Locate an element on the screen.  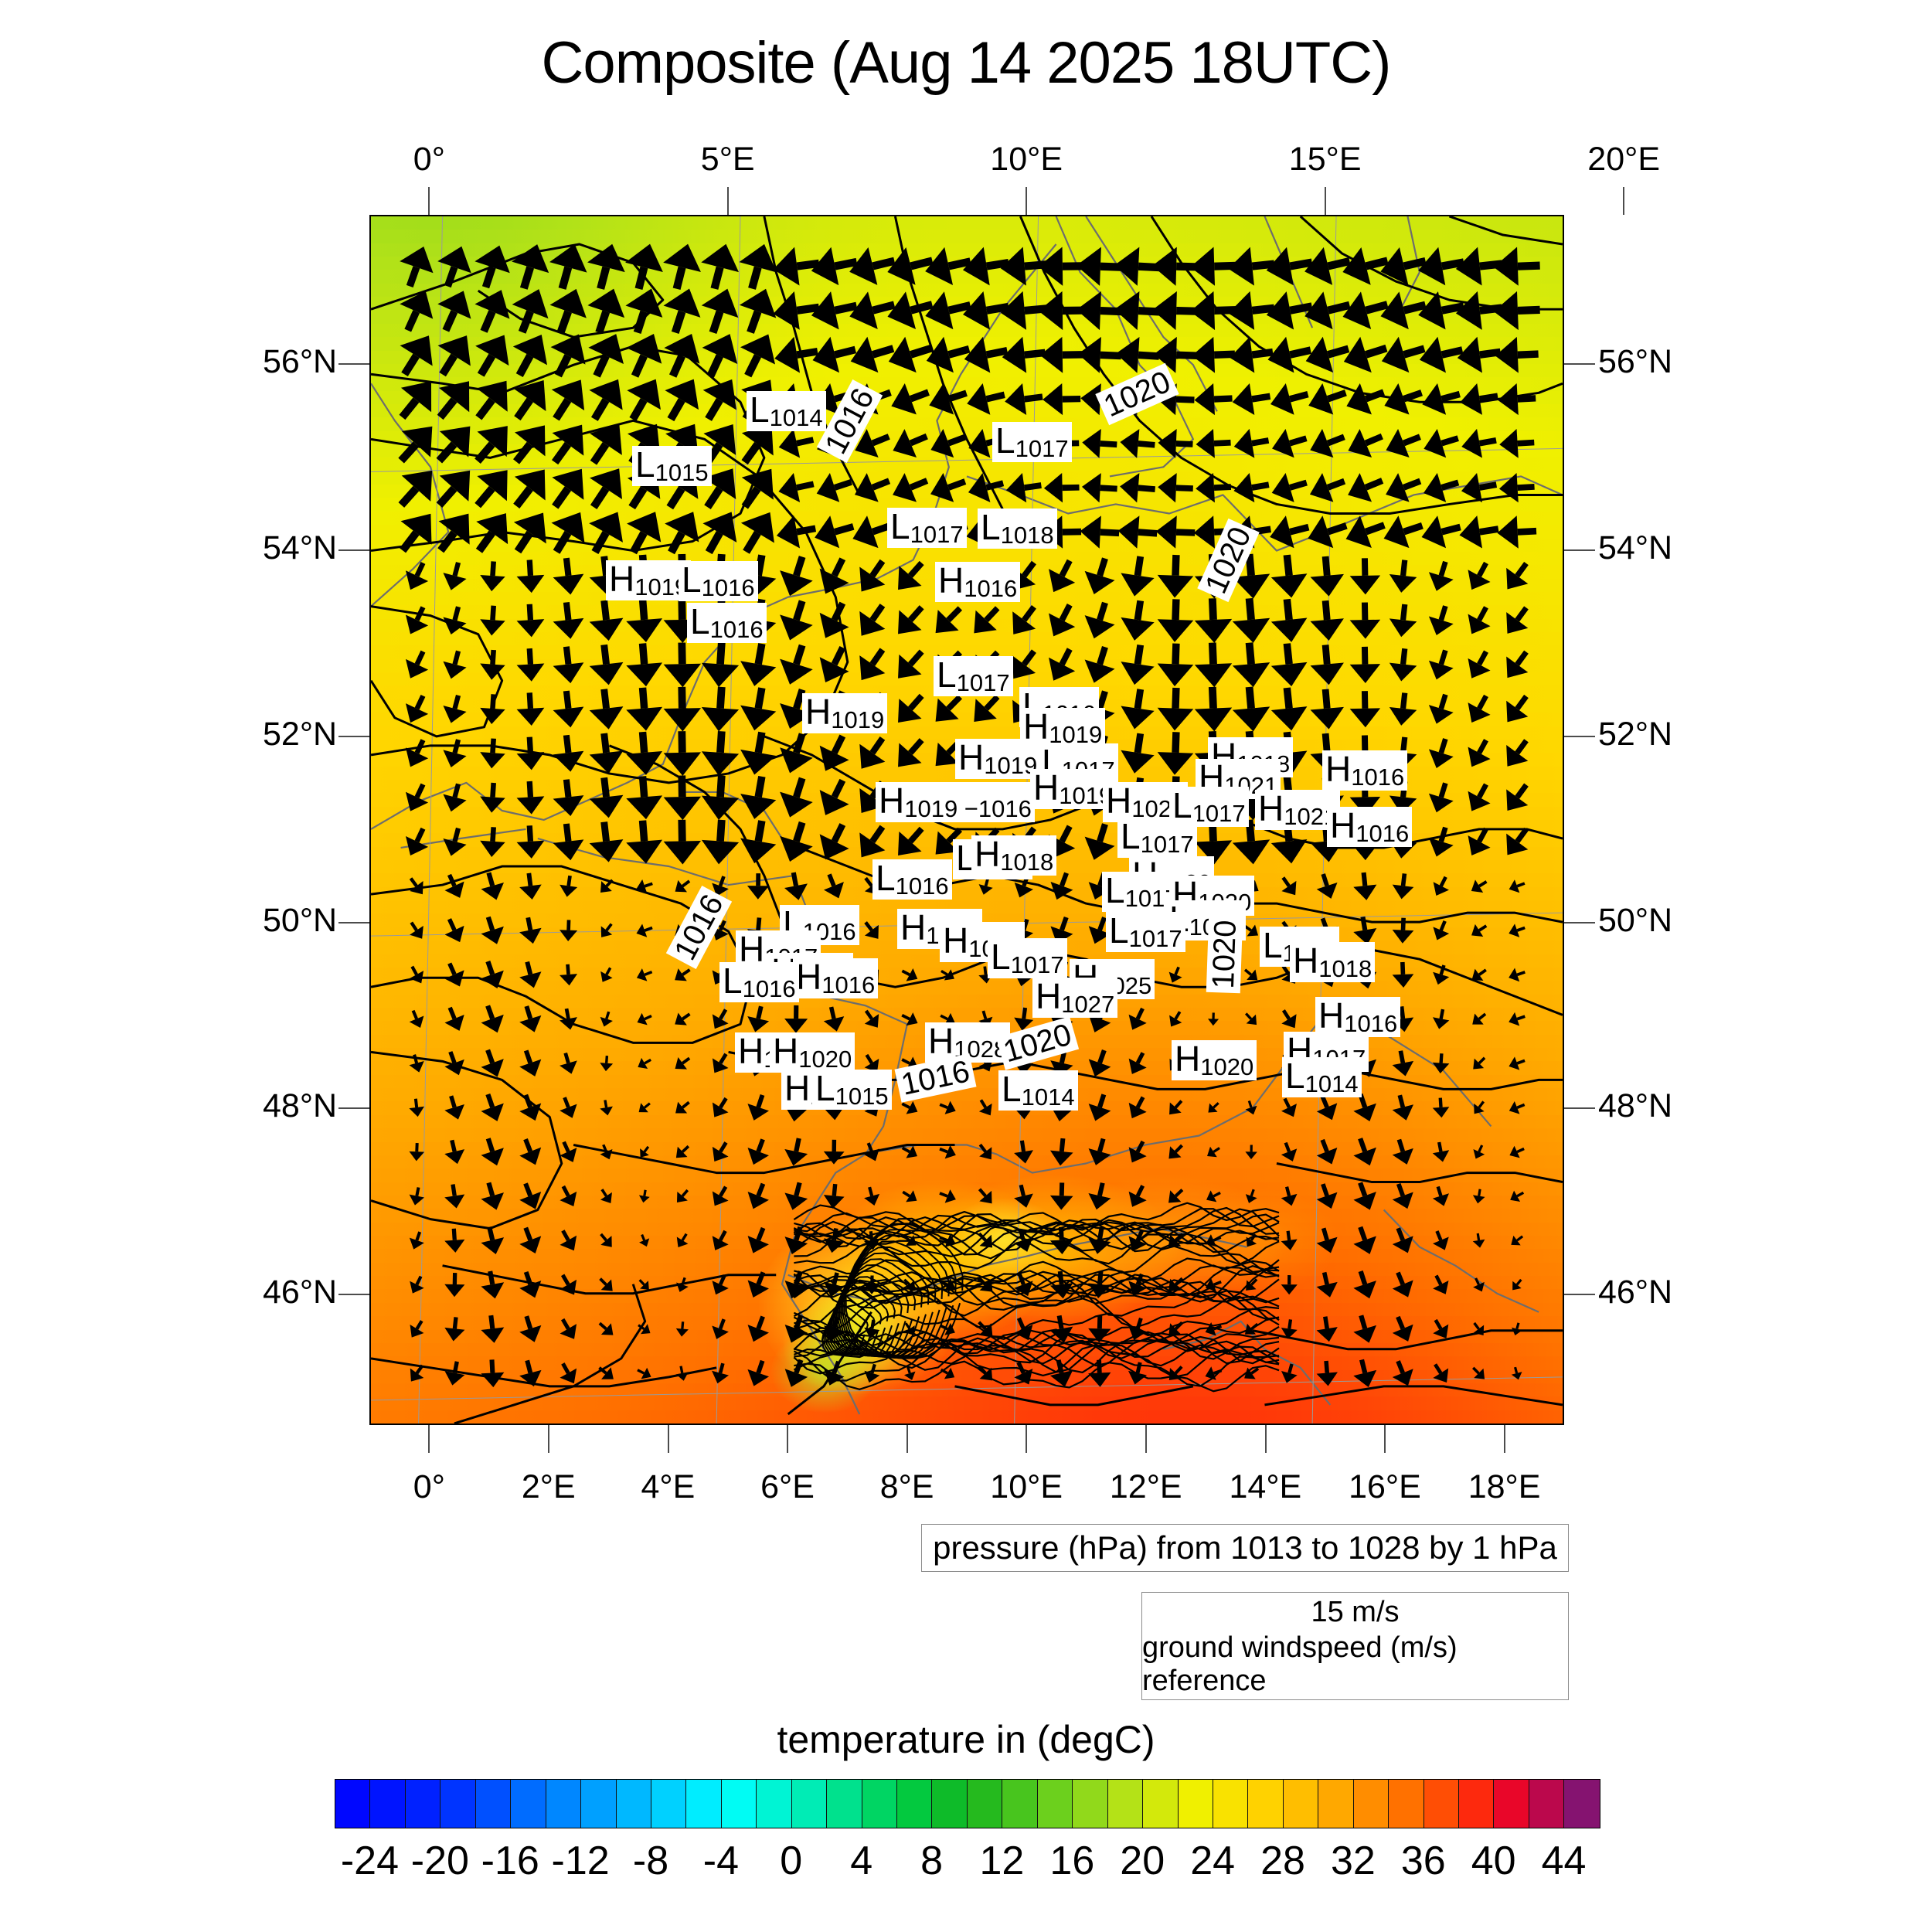
colorbar-tick-44: 44 is located at coordinates (1564, 1860).